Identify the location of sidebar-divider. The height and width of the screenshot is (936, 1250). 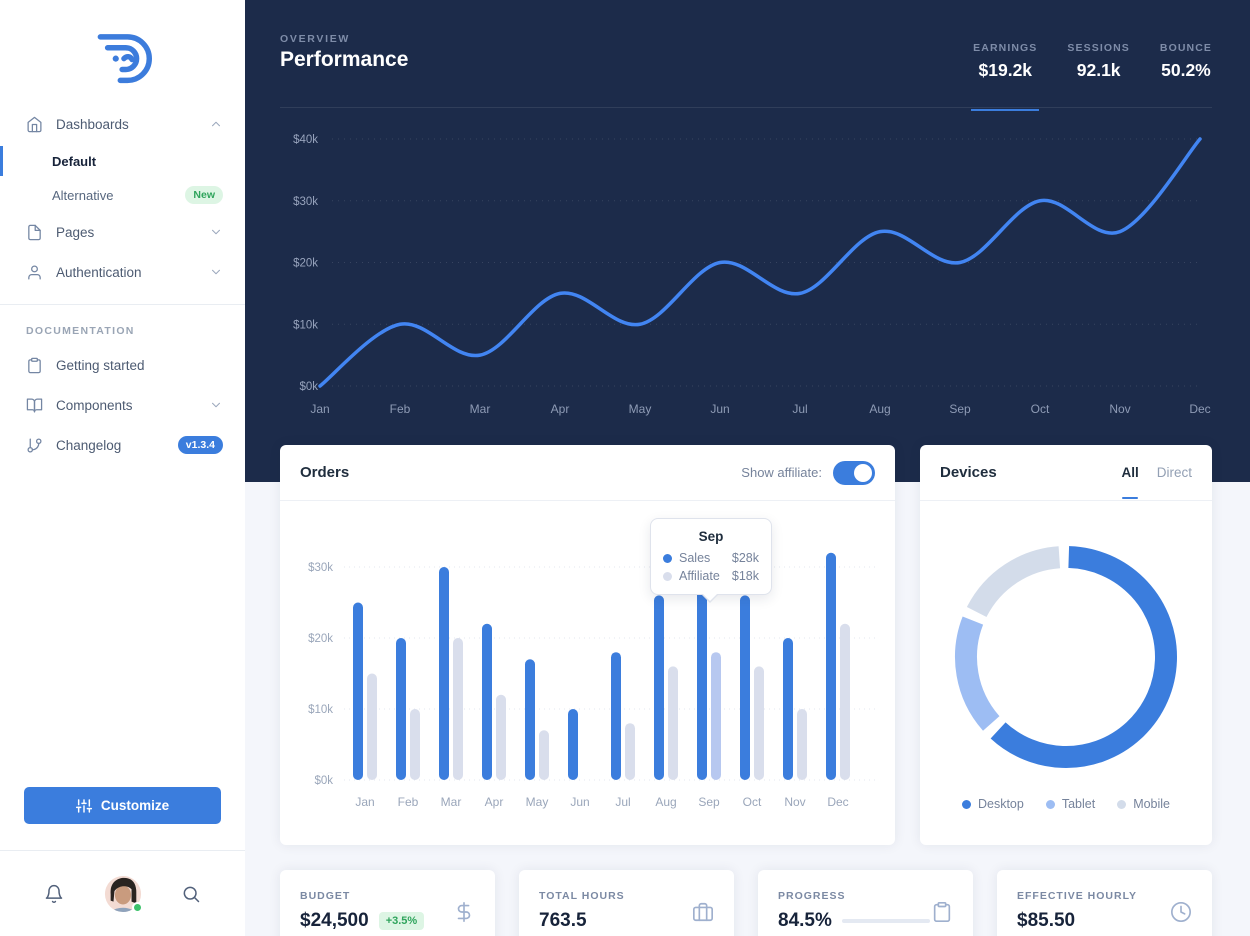
(122, 304).